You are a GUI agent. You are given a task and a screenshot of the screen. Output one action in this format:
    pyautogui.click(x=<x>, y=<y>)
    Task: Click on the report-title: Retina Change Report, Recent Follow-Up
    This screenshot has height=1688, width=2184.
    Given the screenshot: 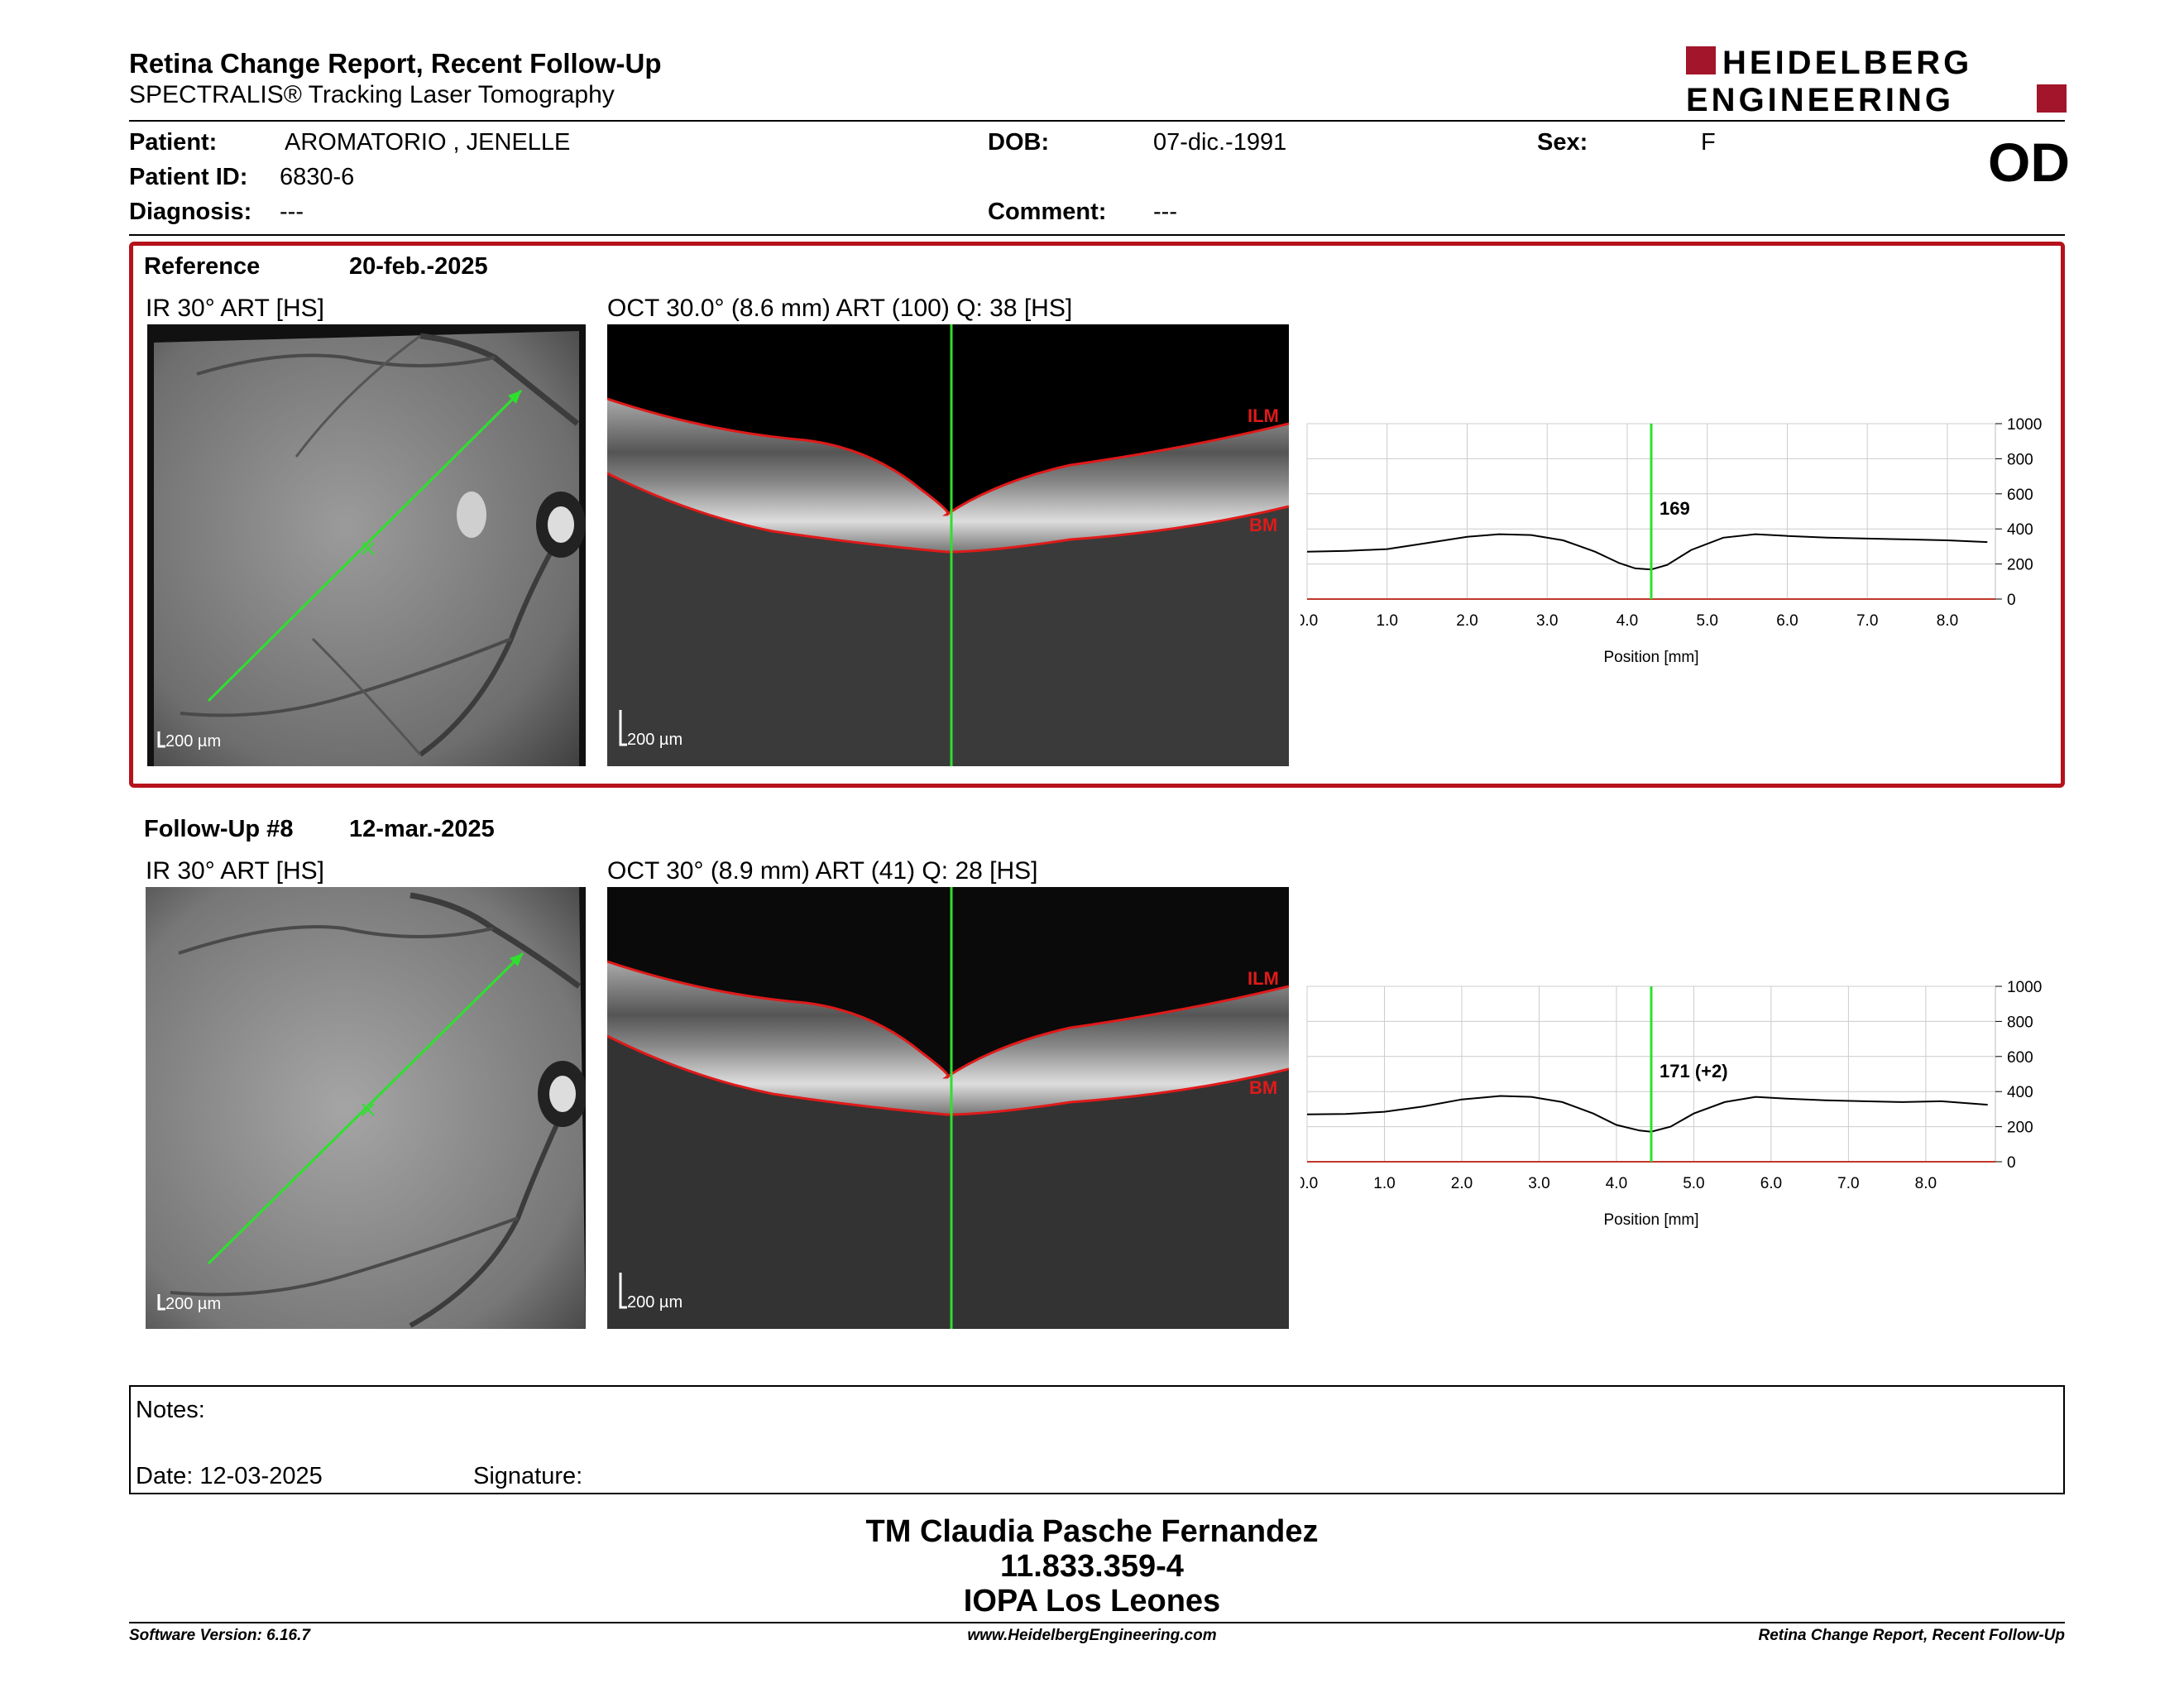 What is the action you would take?
    pyautogui.click(x=395, y=63)
    